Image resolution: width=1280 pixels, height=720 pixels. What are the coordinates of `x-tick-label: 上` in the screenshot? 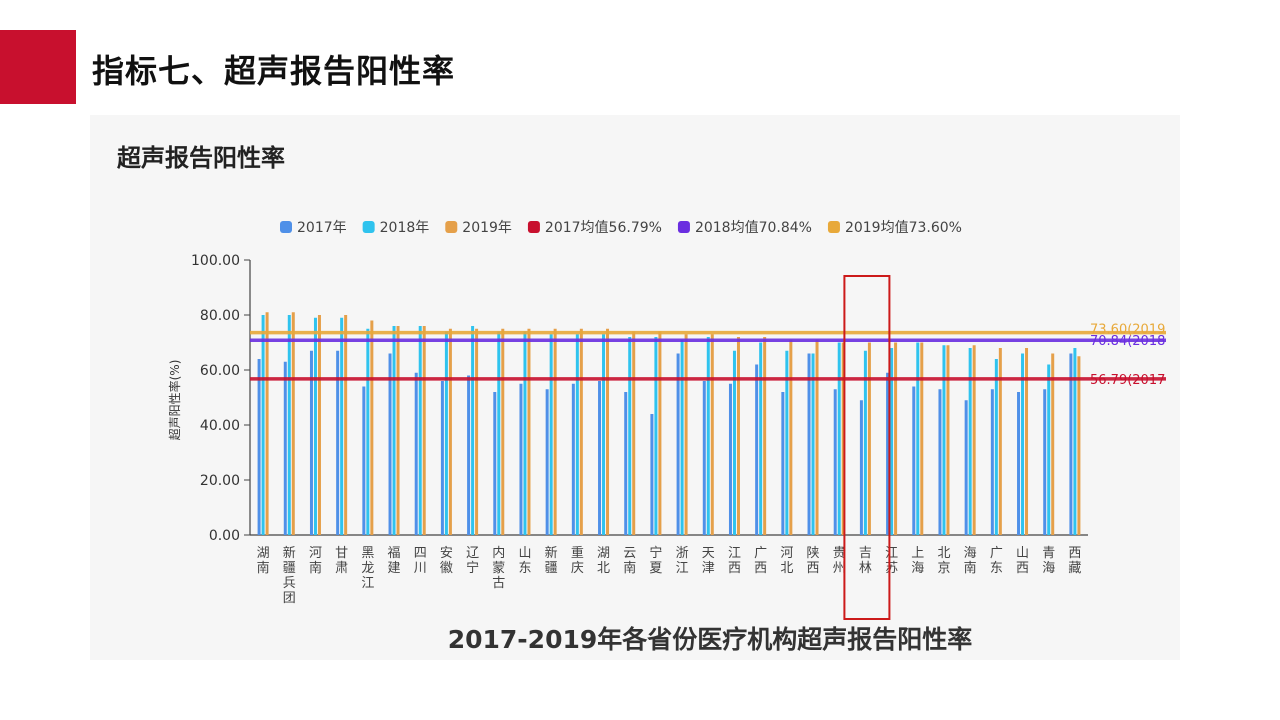 It's located at (917, 553).